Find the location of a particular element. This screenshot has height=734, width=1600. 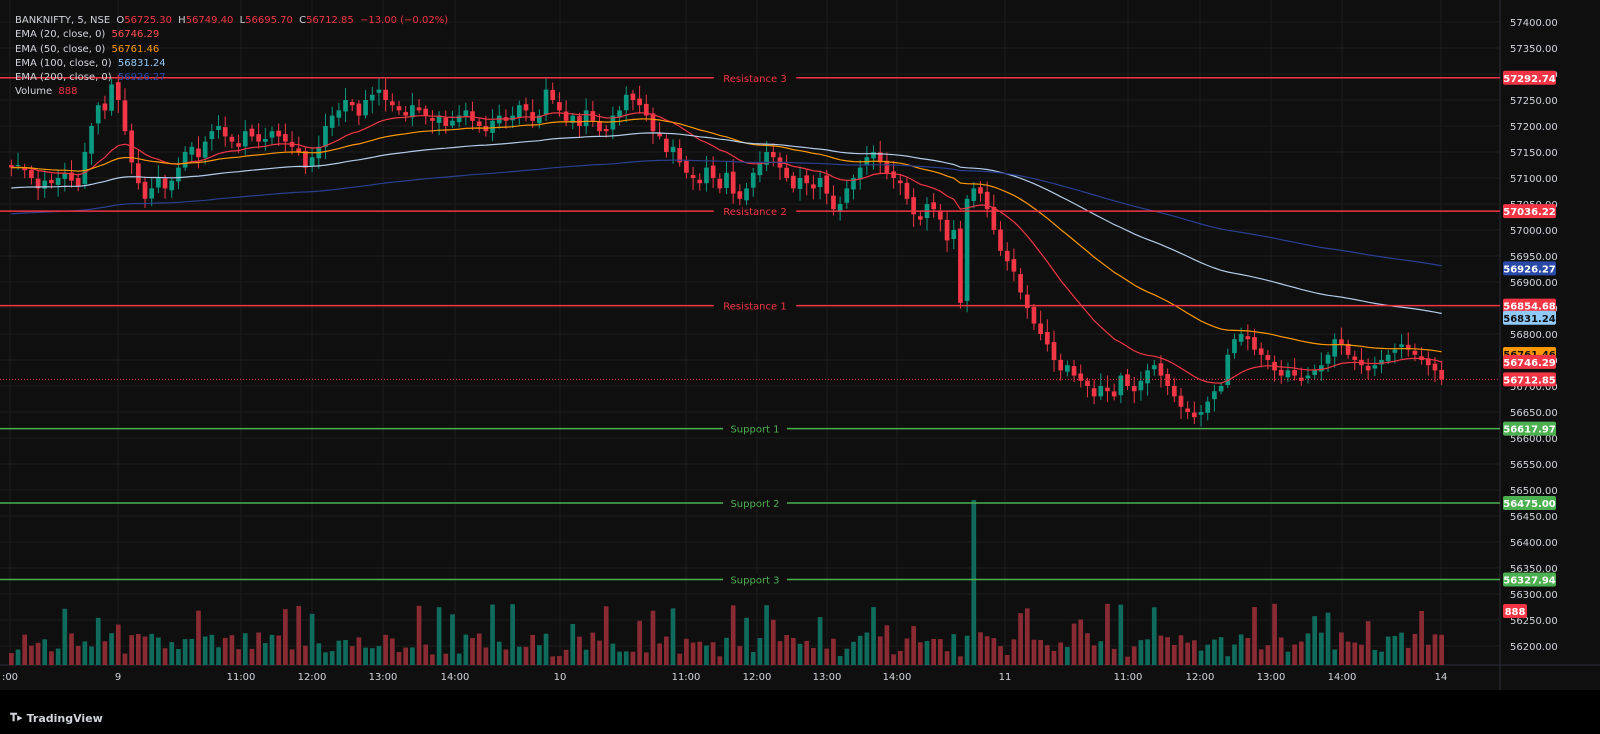

price-tick-label: 57100.00 is located at coordinates (1534, 179).